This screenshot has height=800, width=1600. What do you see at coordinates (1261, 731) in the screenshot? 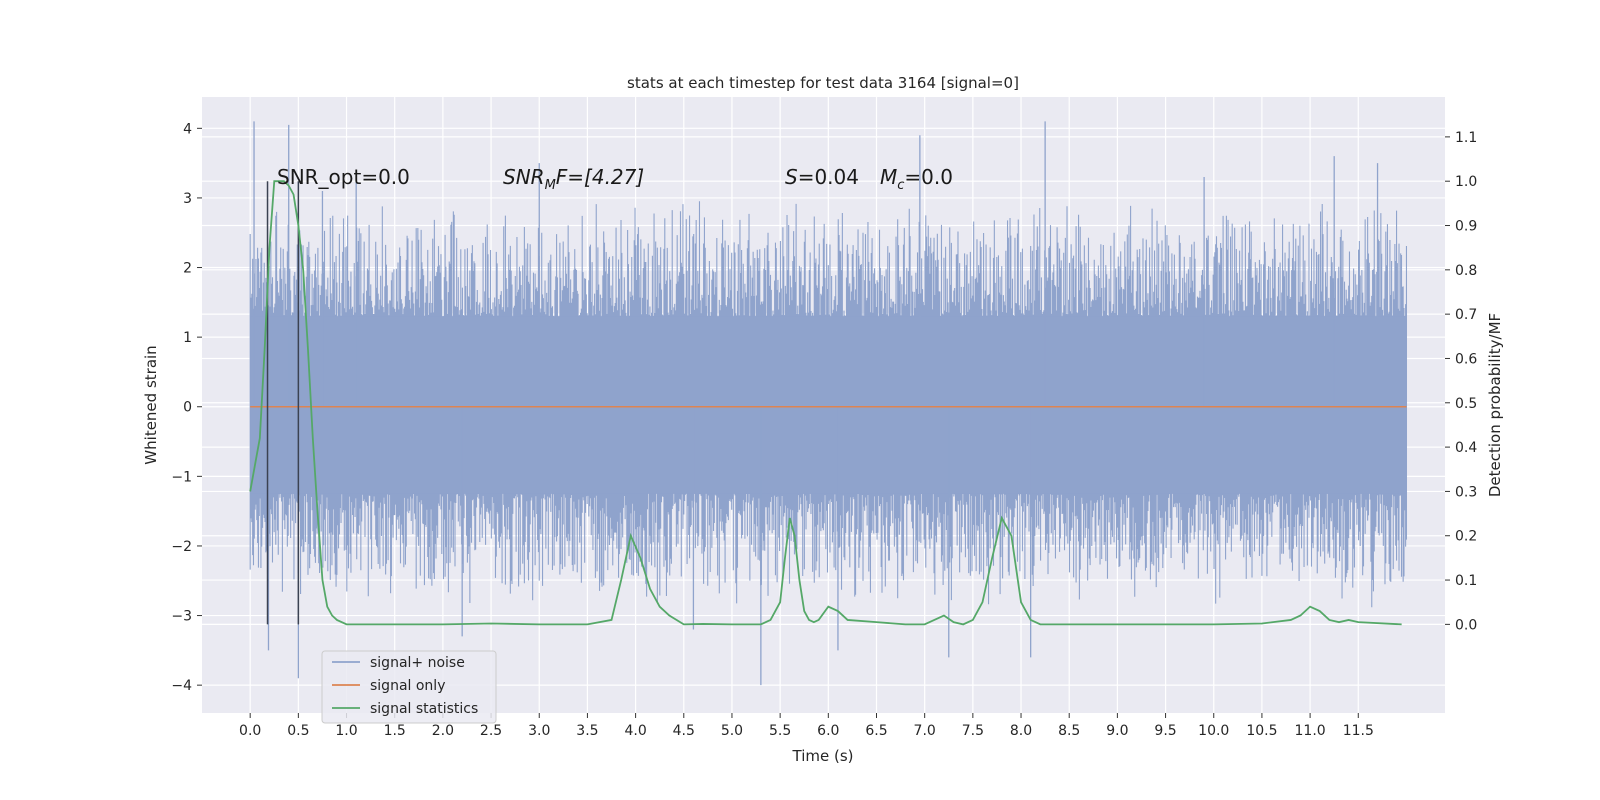
I see `x-tick-label: 10.5` at bounding box center [1261, 731].